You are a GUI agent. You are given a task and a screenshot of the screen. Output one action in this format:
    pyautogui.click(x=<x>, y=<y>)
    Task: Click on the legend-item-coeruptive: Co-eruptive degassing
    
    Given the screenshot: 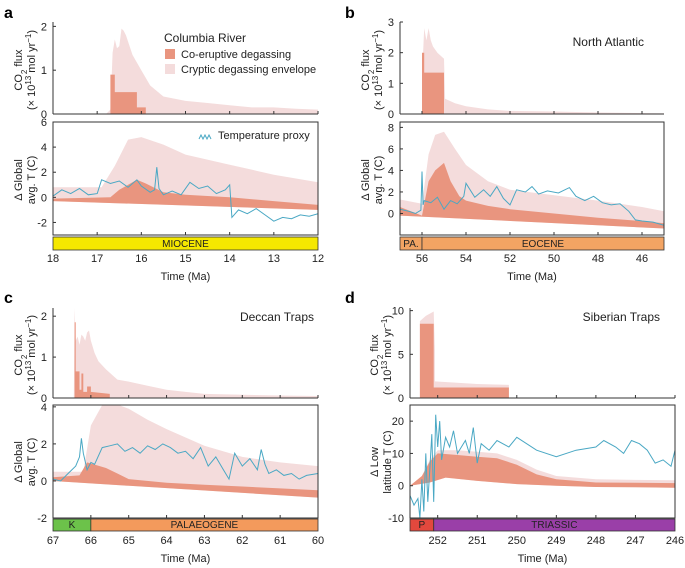 What is the action you would take?
    pyautogui.click(x=236, y=55)
    